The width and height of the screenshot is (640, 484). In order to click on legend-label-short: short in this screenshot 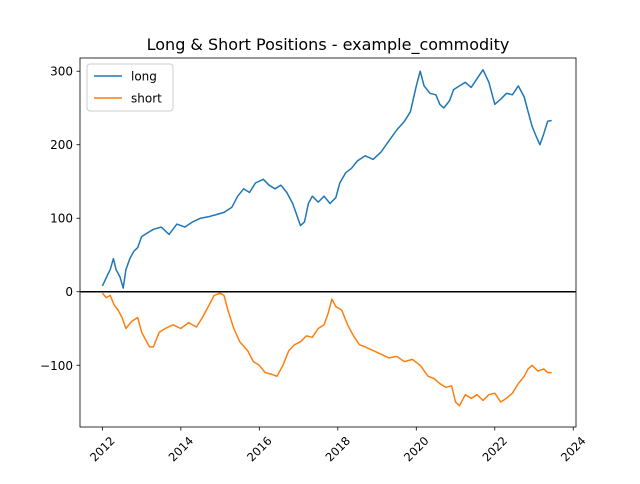, I will do `click(146, 99)`.